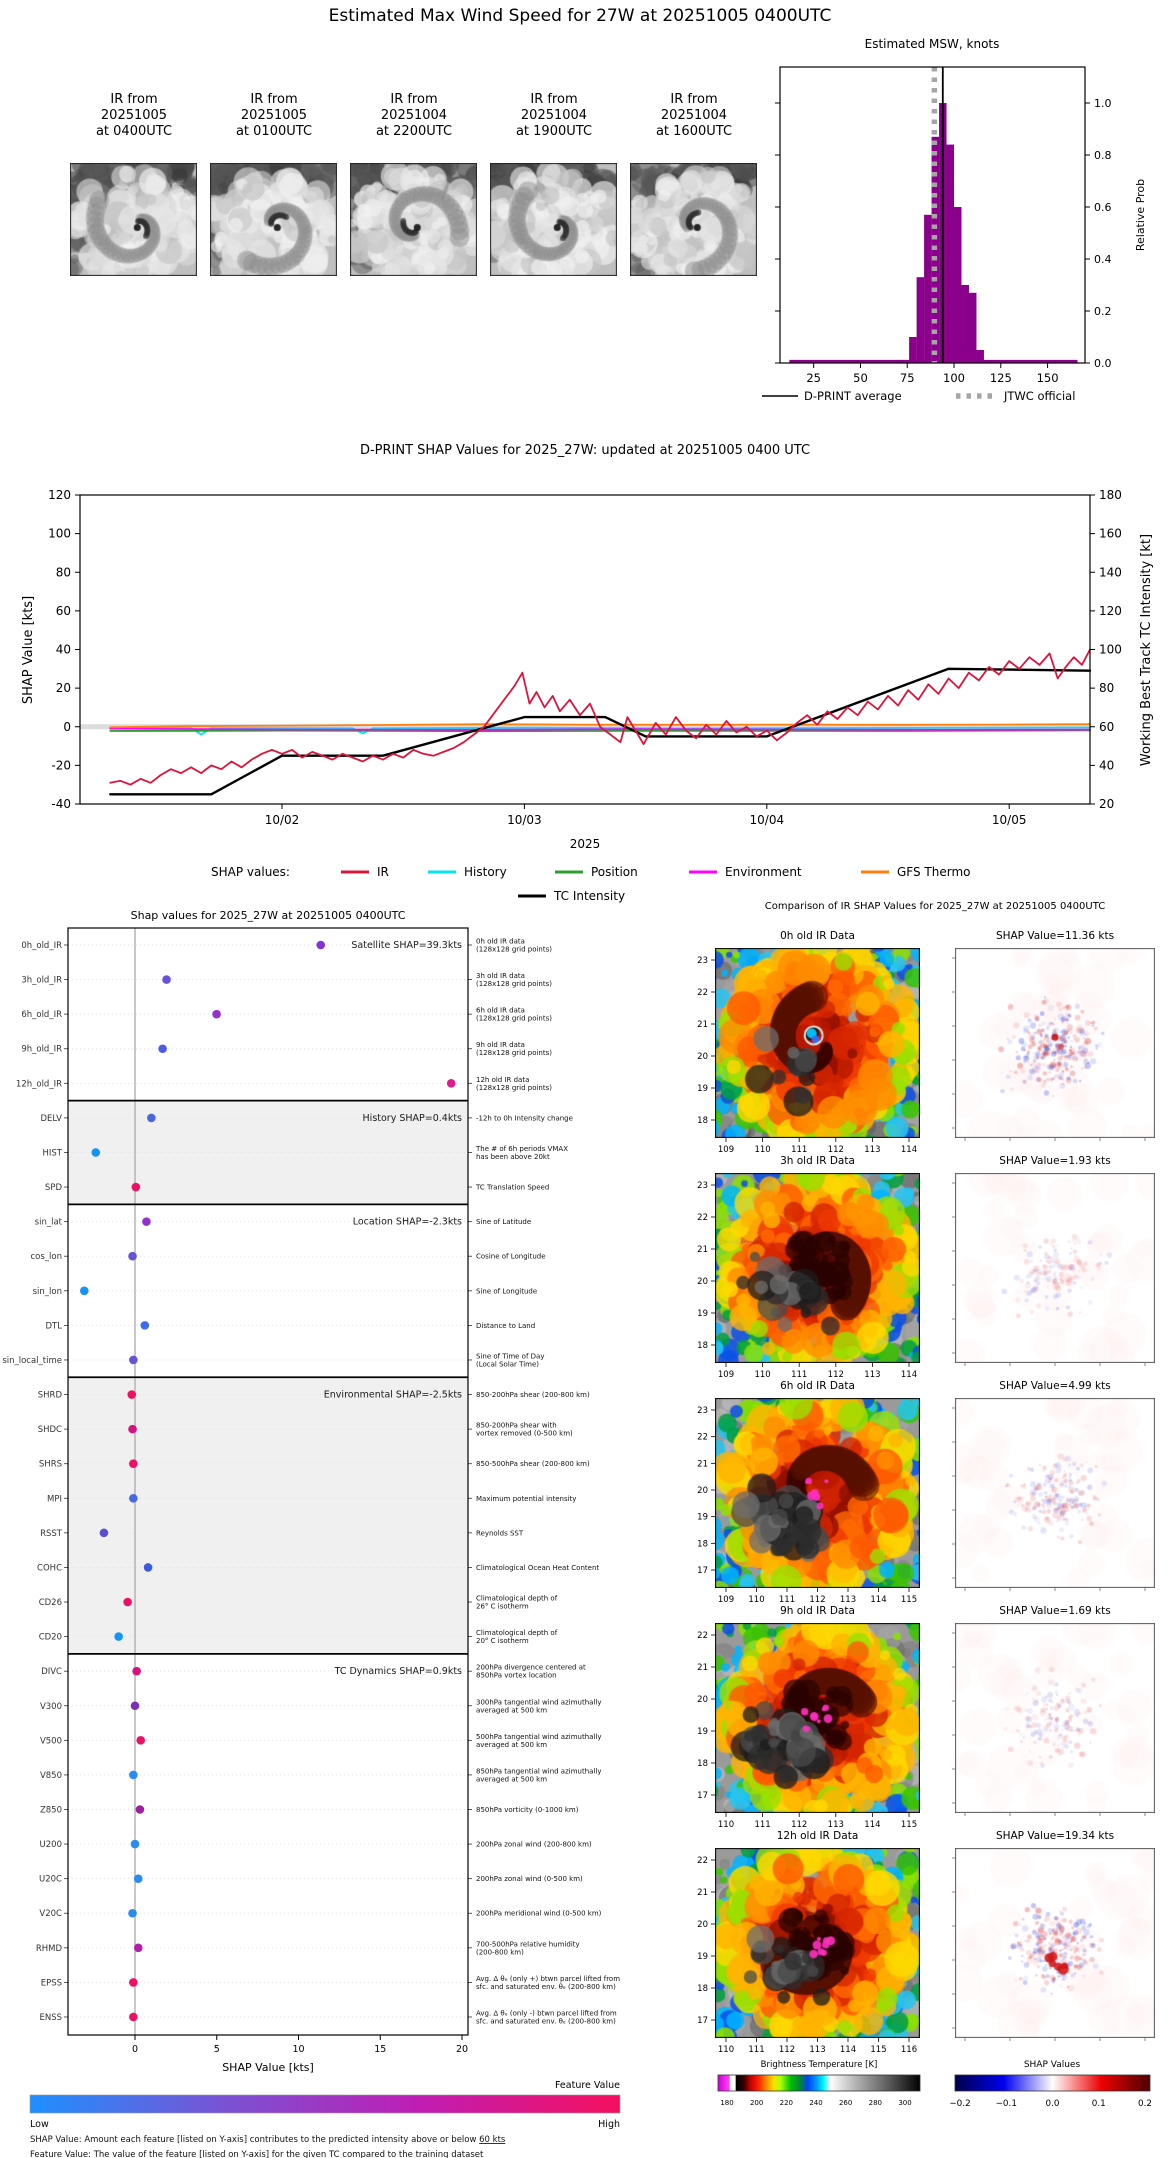 The width and height of the screenshot is (1168, 2158). What do you see at coordinates (702, 1764) in the screenshot?
I see `map-ytick: 18` at bounding box center [702, 1764].